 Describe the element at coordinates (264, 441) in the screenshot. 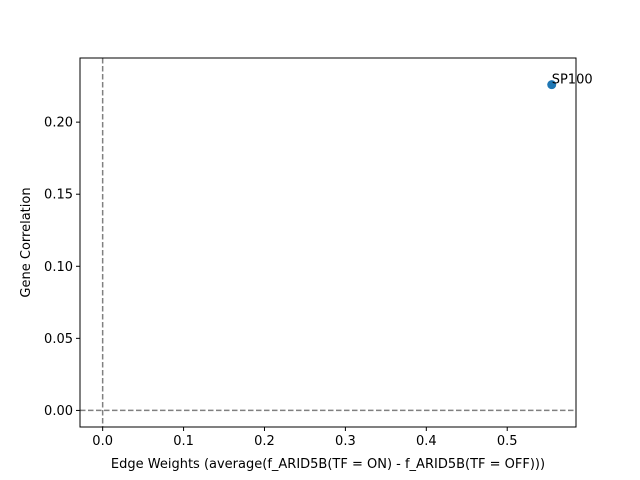

I see `x-tick-label: 0.2` at that location.